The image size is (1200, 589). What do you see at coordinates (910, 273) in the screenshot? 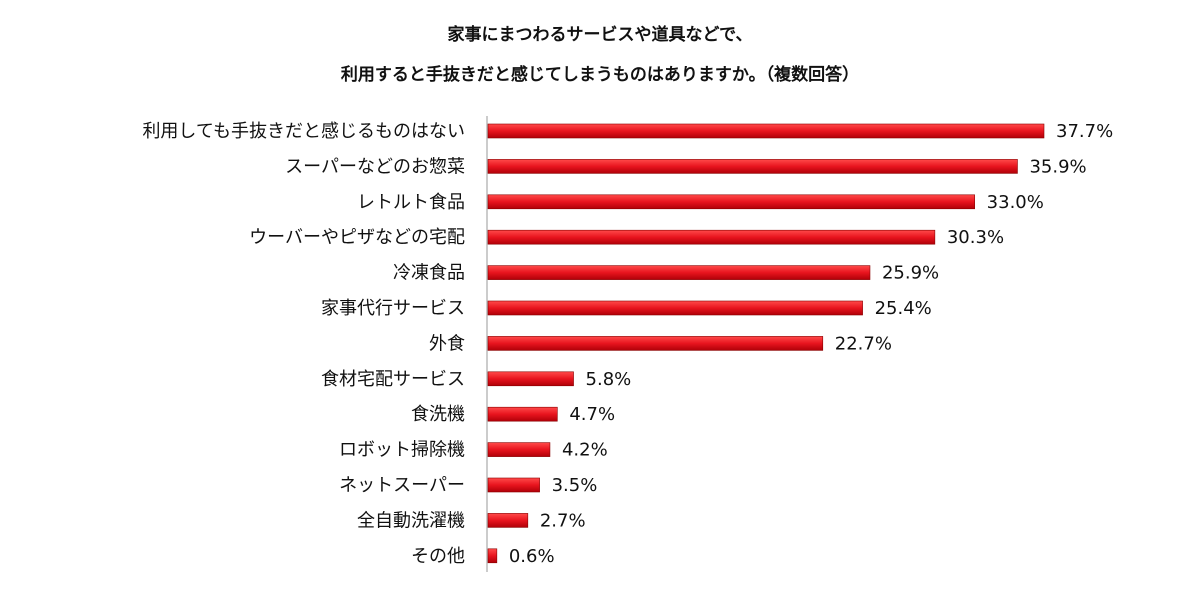
I see `value-label: 25.9%` at bounding box center [910, 273].